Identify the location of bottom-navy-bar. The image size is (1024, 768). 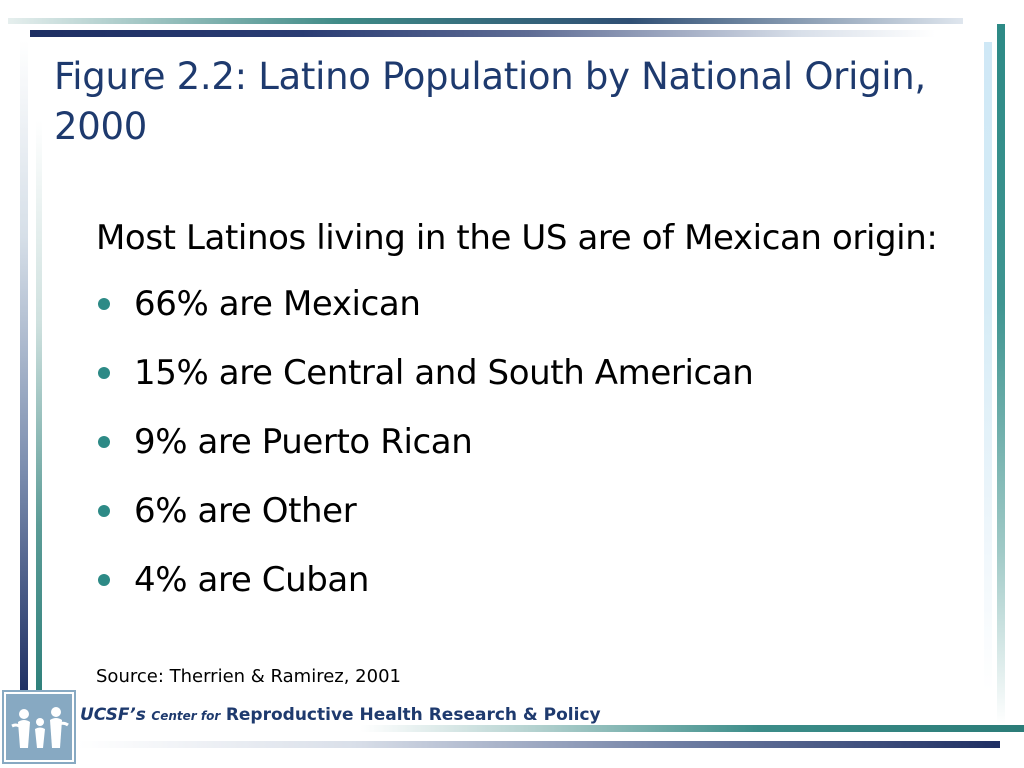
(539, 744).